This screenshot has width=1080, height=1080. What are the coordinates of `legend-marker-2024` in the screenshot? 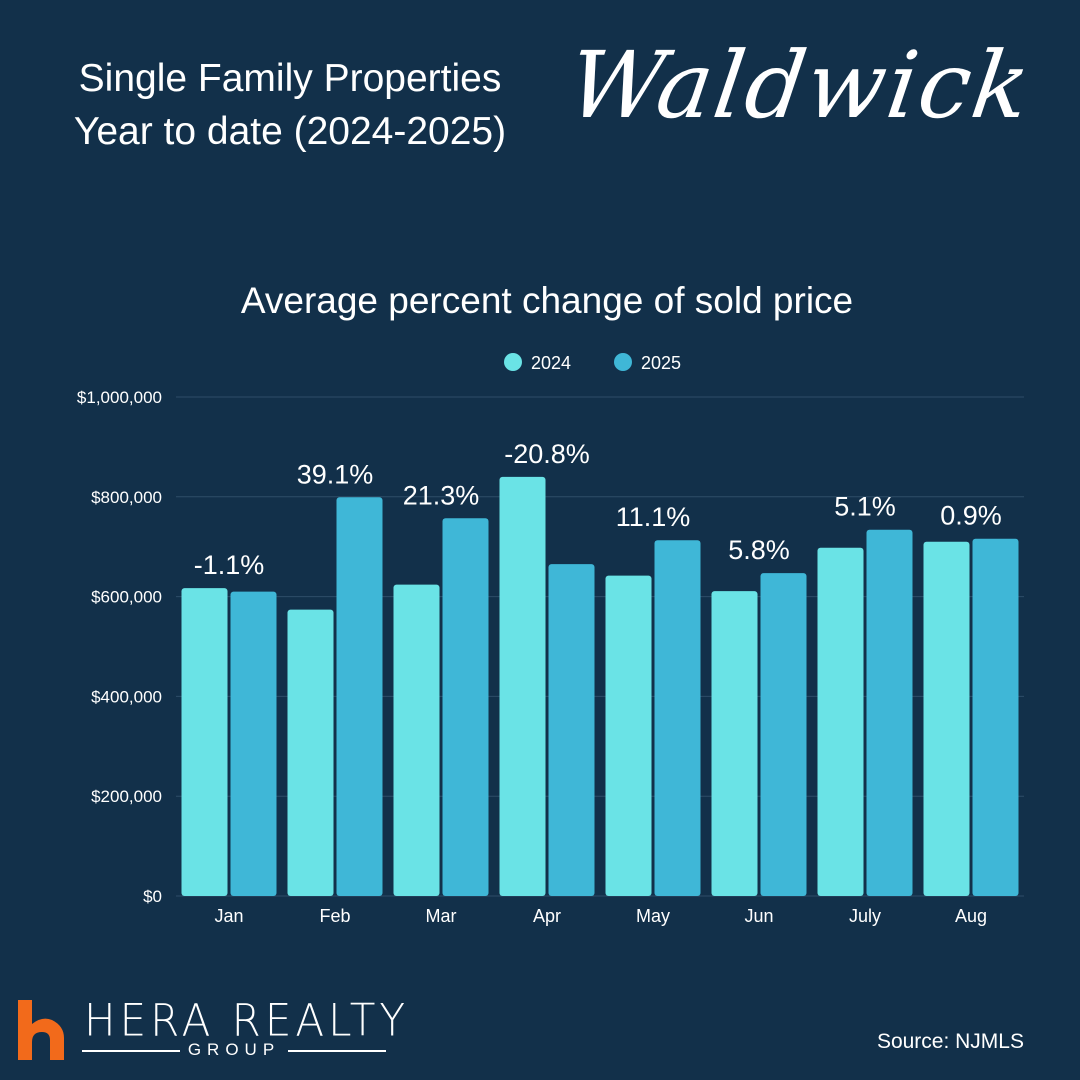 It's located at (513, 362).